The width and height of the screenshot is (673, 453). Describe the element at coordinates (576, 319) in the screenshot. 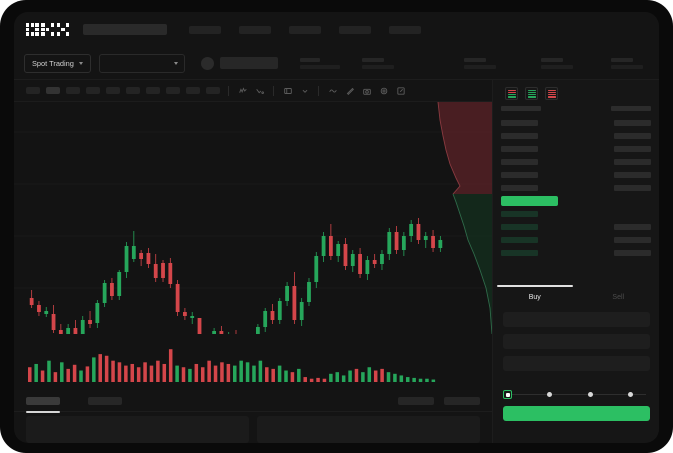

I see `field-order-type` at that location.